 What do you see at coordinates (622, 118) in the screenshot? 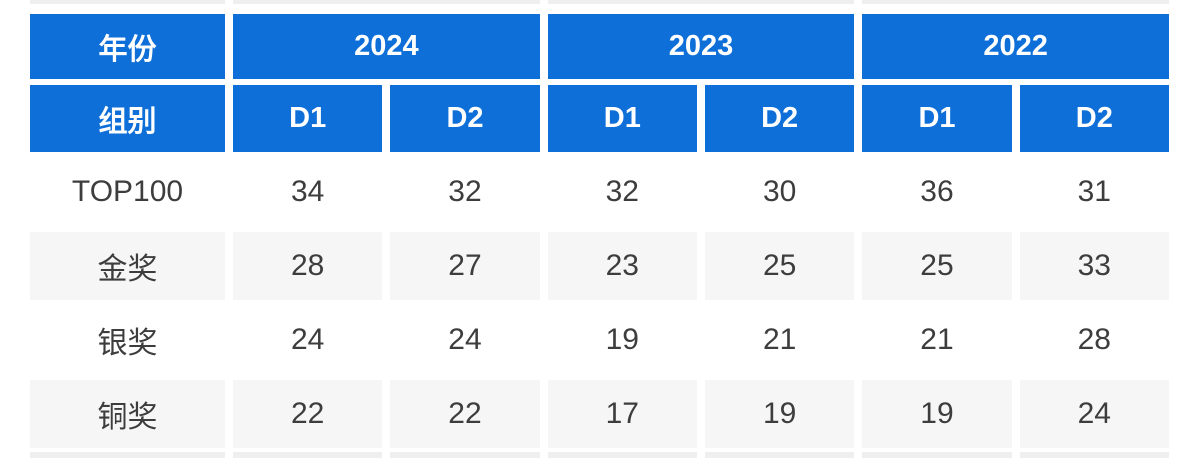
I see `header-2023-d1: D1` at bounding box center [622, 118].